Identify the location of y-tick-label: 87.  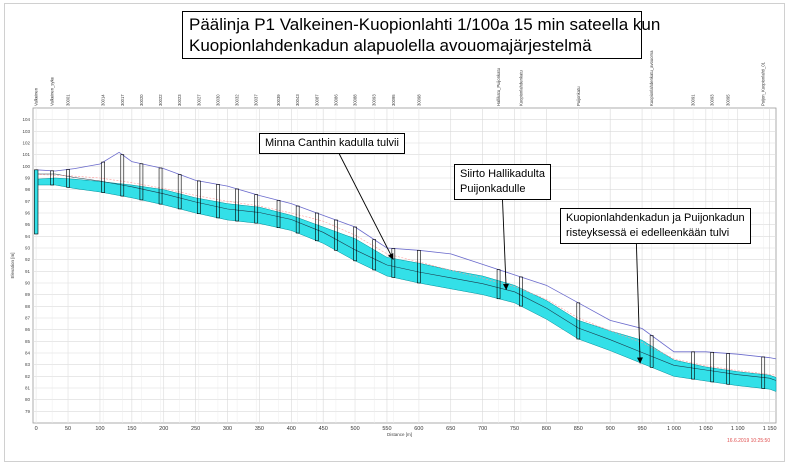
(28, 318).